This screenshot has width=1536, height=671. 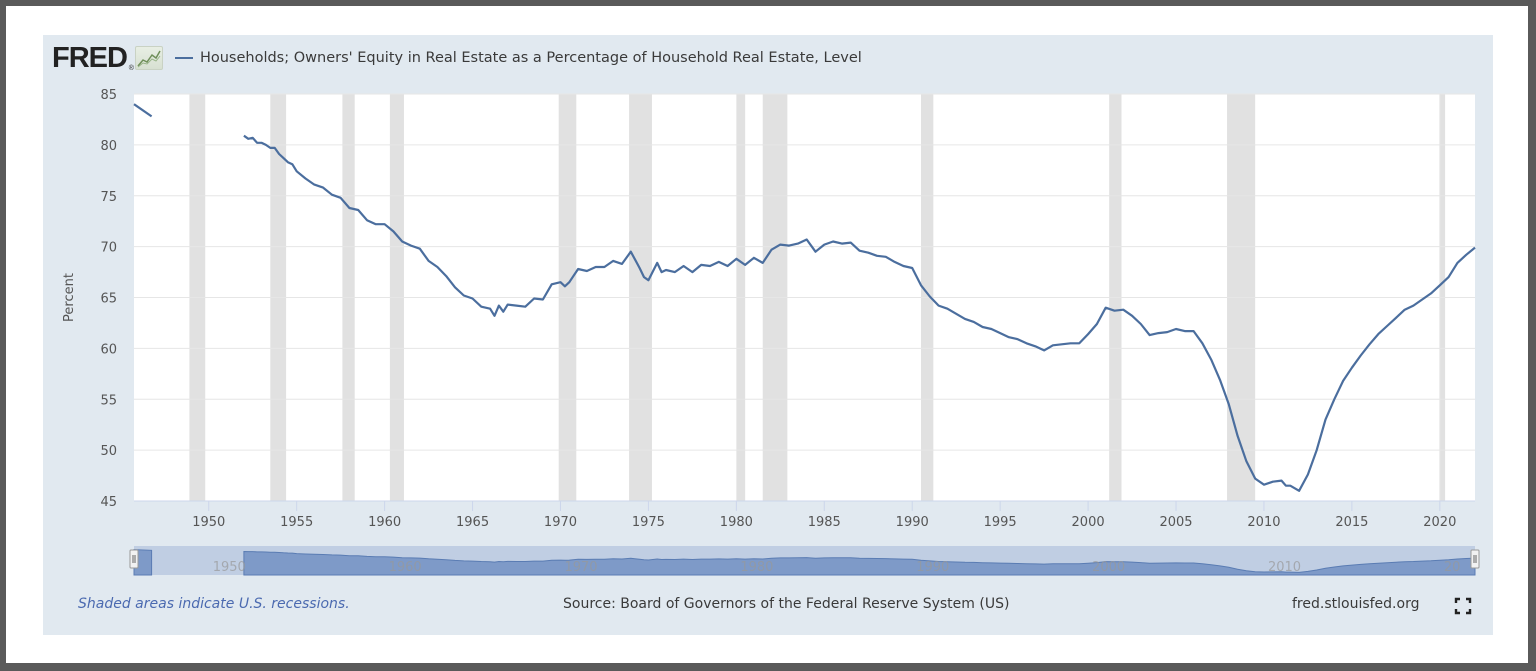 What do you see at coordinates (648, 522) in the screenshot?
I see `x-tick-label: 1975` at bounding box center [648, 522].